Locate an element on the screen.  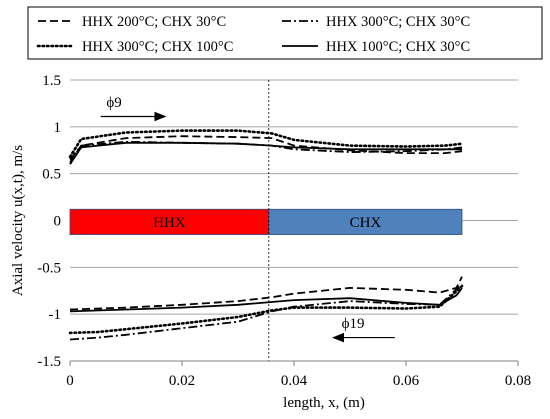
annotation-label-1: ϕ9 is located at coordinates (113, 103).